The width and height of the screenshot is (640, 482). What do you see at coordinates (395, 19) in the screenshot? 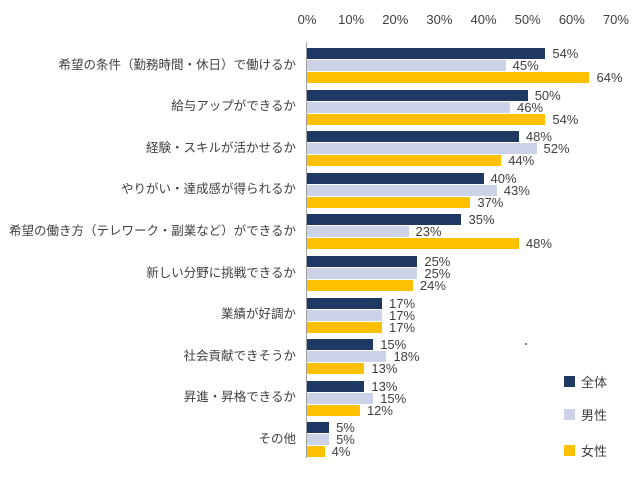
I see `x-axis-tick-label: 20%` at bounding box center [395, 19].